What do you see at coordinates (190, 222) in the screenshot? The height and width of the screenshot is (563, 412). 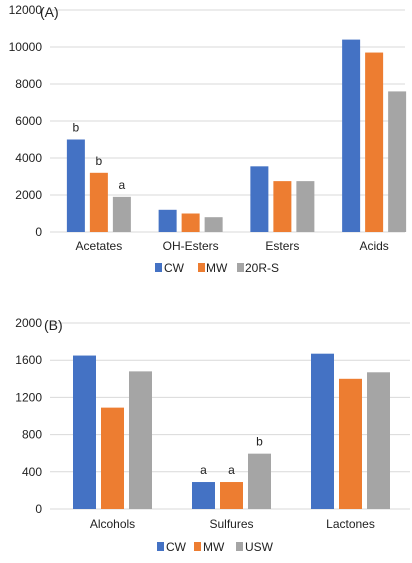 I see `bar-mw-oh-esters` at bounding box center [190, 222].